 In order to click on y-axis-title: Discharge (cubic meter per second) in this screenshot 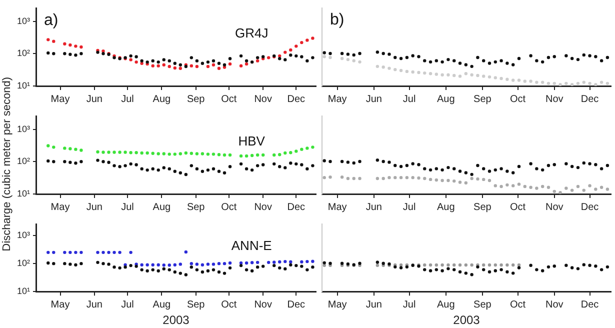, I will do `click(7, 164)`.